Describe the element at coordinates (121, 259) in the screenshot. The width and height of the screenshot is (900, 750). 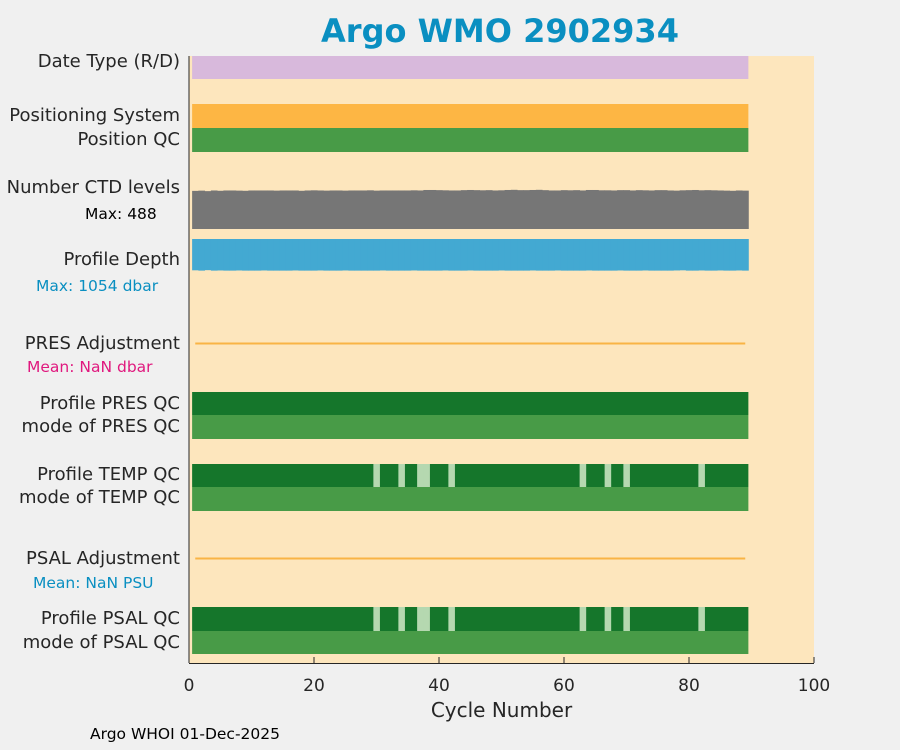
I see `label-profile-depth: Profile Depth` at that location.